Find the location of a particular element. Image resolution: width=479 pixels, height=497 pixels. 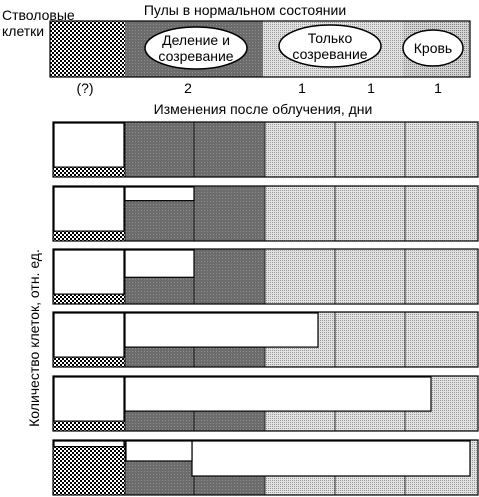

duration-maturation-2: 1 is located at coordinates (371, 88).